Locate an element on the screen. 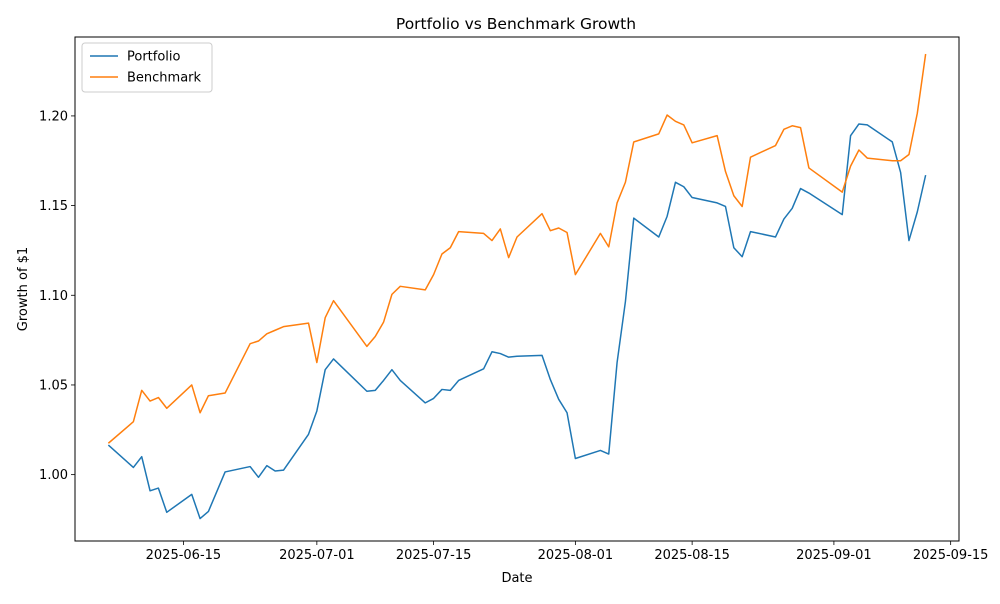  y-tick-label: 1.00 is located at coordinates (53, 475).